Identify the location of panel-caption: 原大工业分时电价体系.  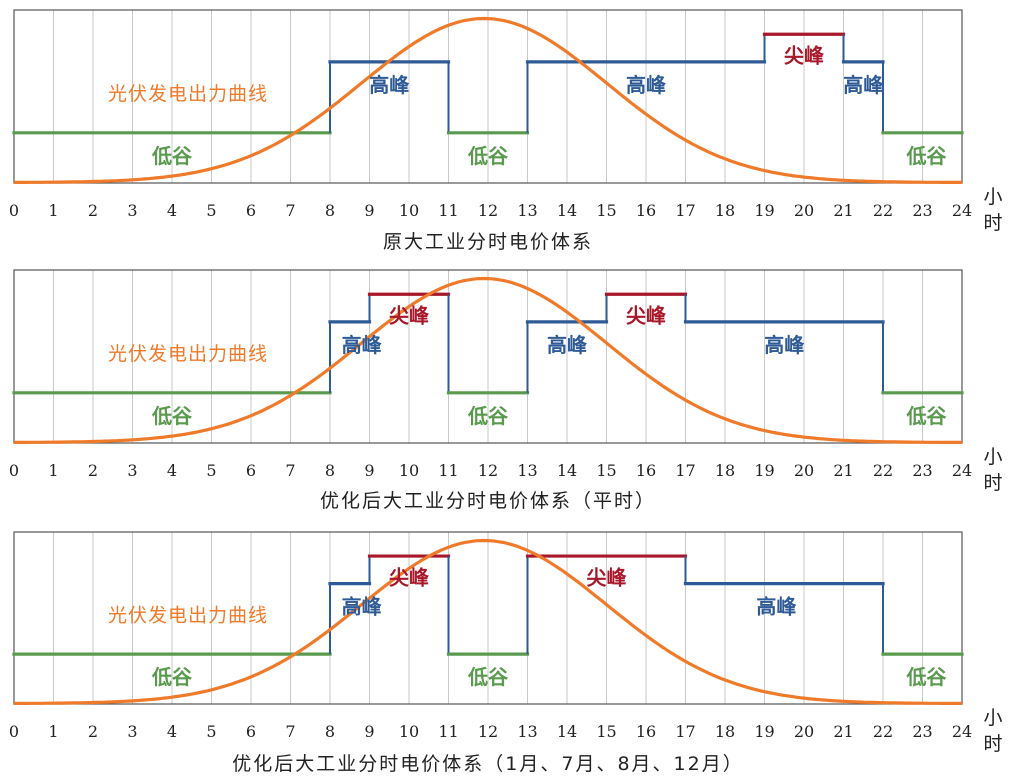
(488, 242).